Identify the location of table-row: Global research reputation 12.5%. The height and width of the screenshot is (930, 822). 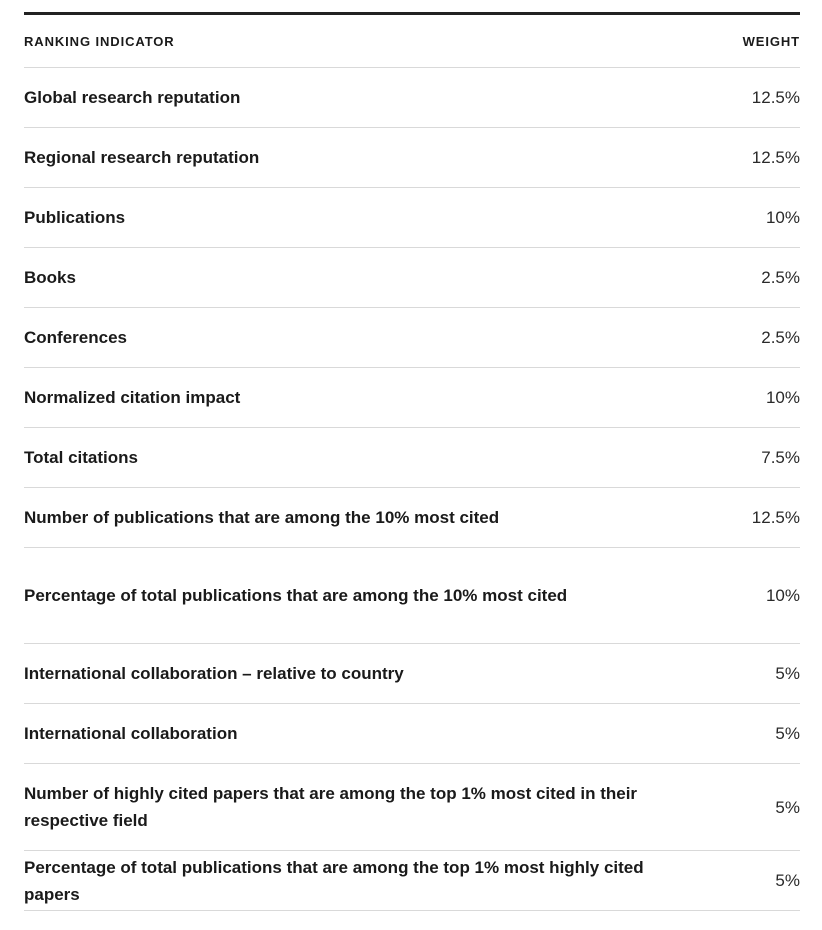
(412, 97).